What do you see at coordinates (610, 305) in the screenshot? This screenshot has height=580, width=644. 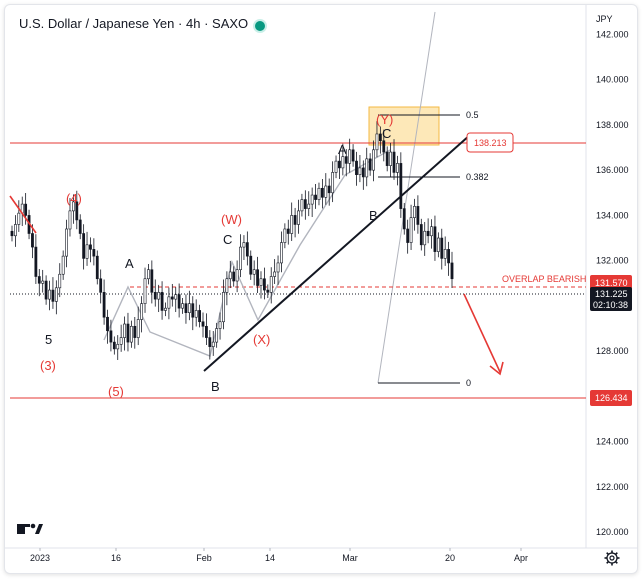 I see `countdown-timer: 02:10:38` at bounding box center [610, 305].